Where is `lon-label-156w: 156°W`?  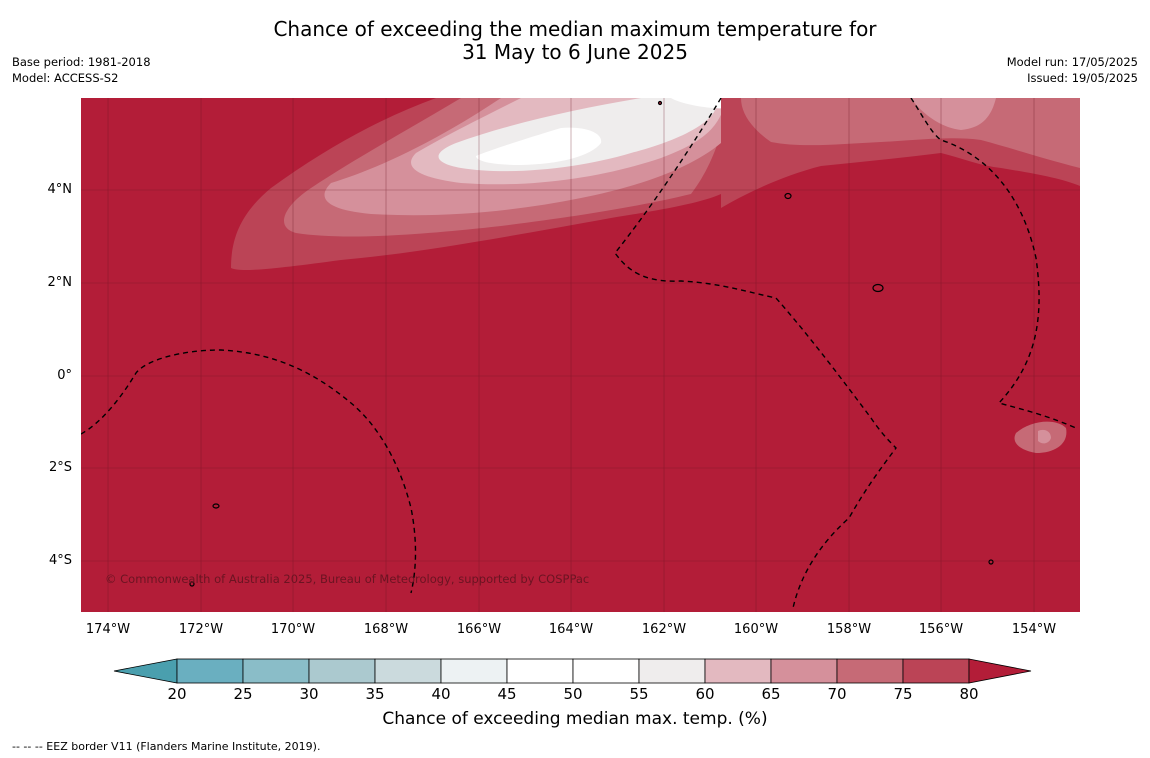 lon-label-156w: 156°W is located at coordinates (941, 629).